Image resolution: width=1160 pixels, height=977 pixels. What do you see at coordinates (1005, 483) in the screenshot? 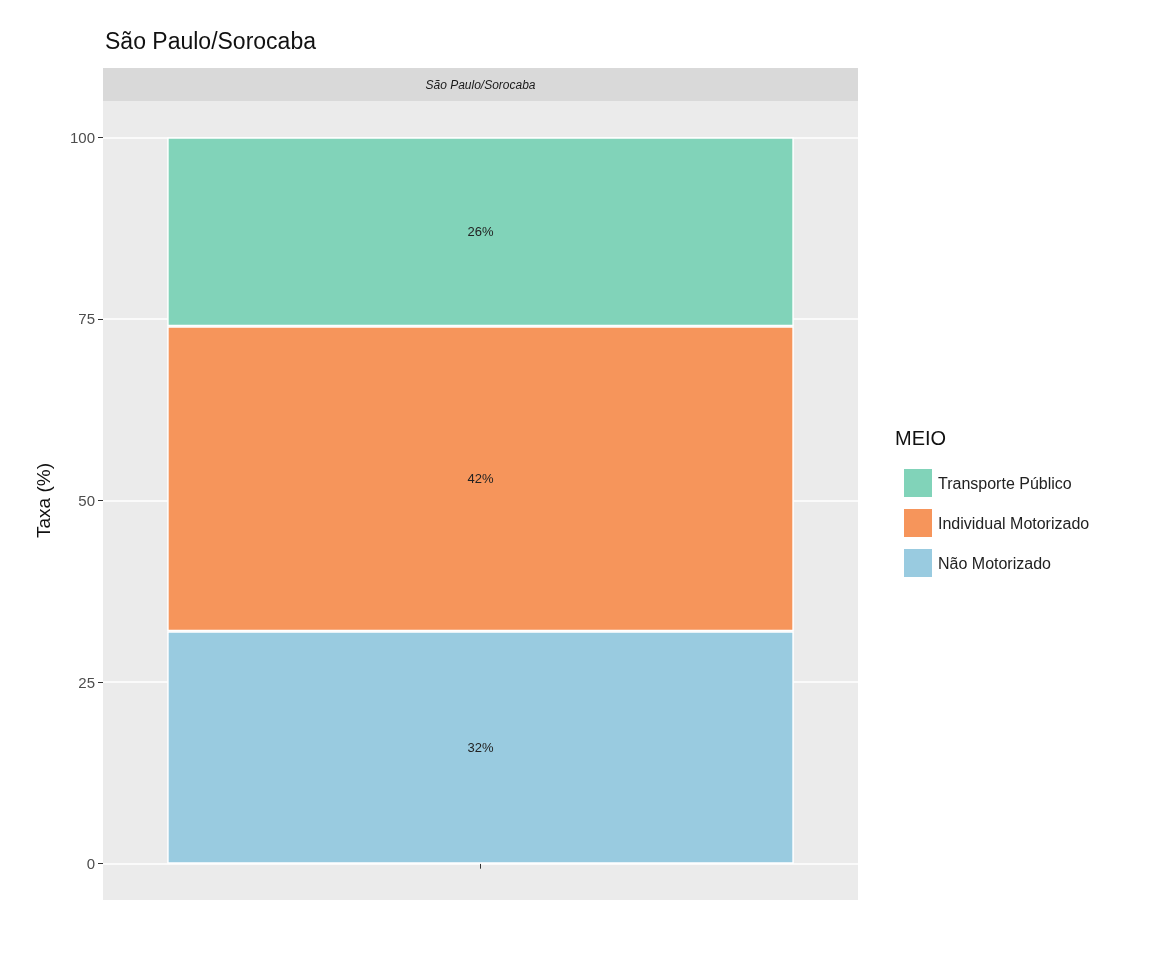
I see `legend-label: Transporte Público` at bounding box center [1005, 483].